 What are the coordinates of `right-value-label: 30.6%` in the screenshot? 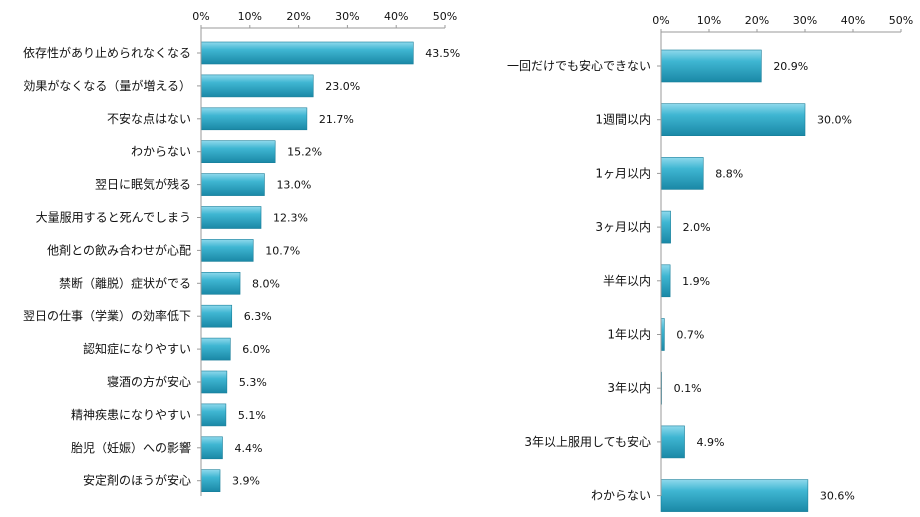 It's located at (837, 496).